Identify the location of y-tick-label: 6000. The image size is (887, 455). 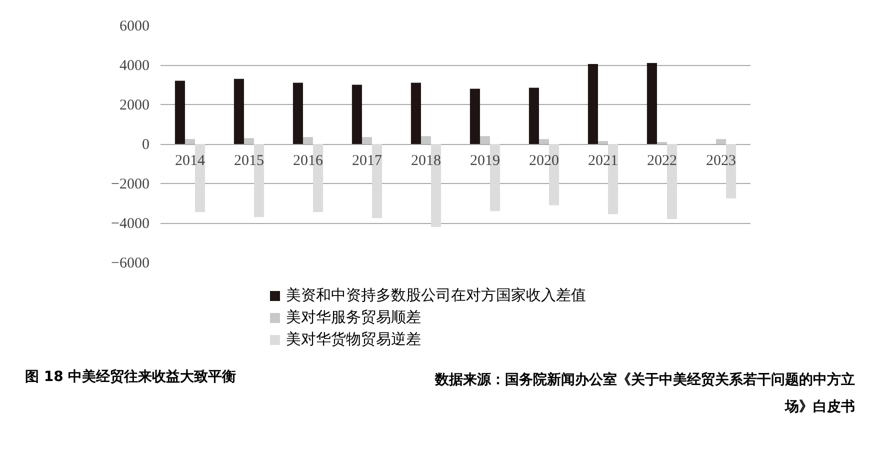
(135, 26).